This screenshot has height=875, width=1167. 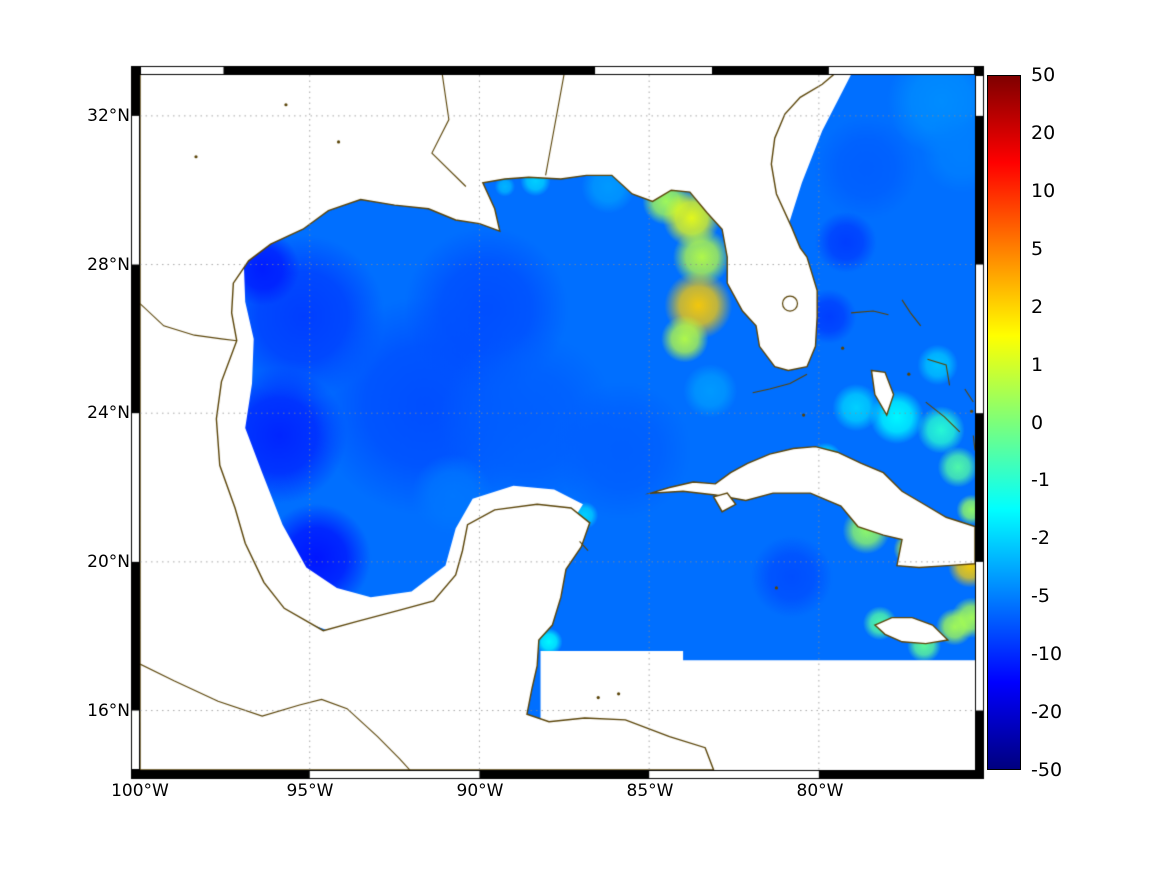 What do you see at coordinates (108, 562) in the screenshot?
I see `y-tick-label-20n: 20°N` at bounding box center [108, 562].